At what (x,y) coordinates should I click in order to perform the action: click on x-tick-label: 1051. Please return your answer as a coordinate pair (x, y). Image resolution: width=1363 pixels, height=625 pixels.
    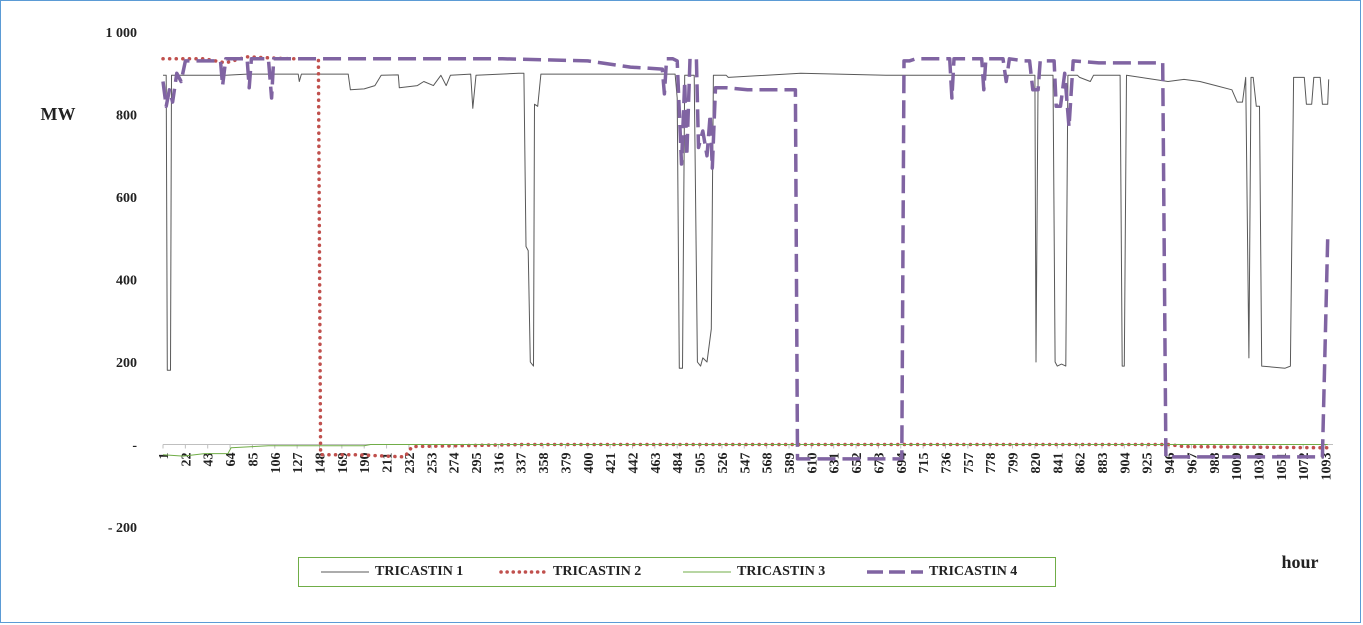
    Looking at the image, I should click on (1282, 467).